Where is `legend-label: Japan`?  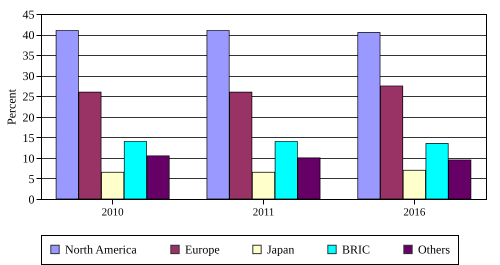
legend-label: Japan is located at coordinates (280, 249).